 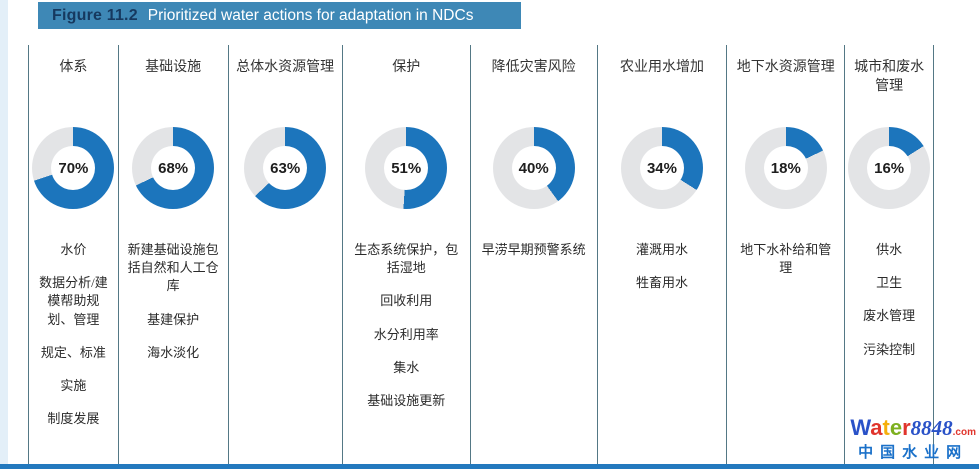 What do you see at coordinates (284, 254) in the screenshot?
I see `column-overall-water-management: 总体水资源管理 63%` at bounding box center [284, 254].